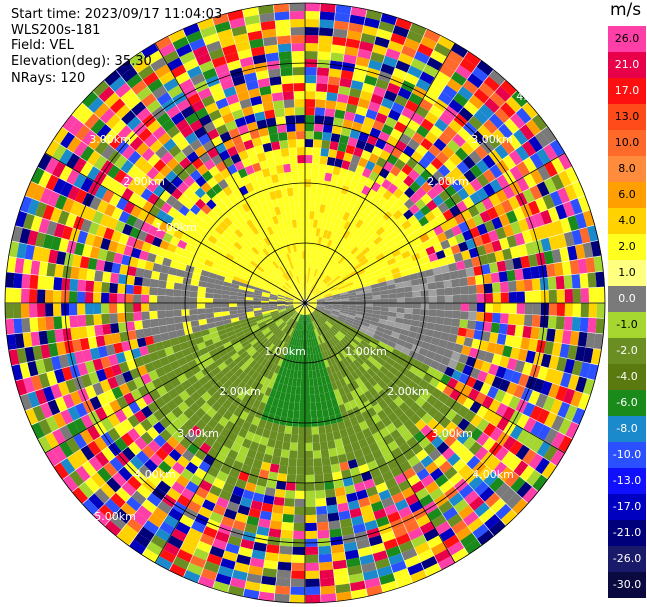 The image size is (647, 607). I want to click on colorbar-tick-label: -1.0, so click(627, 324).